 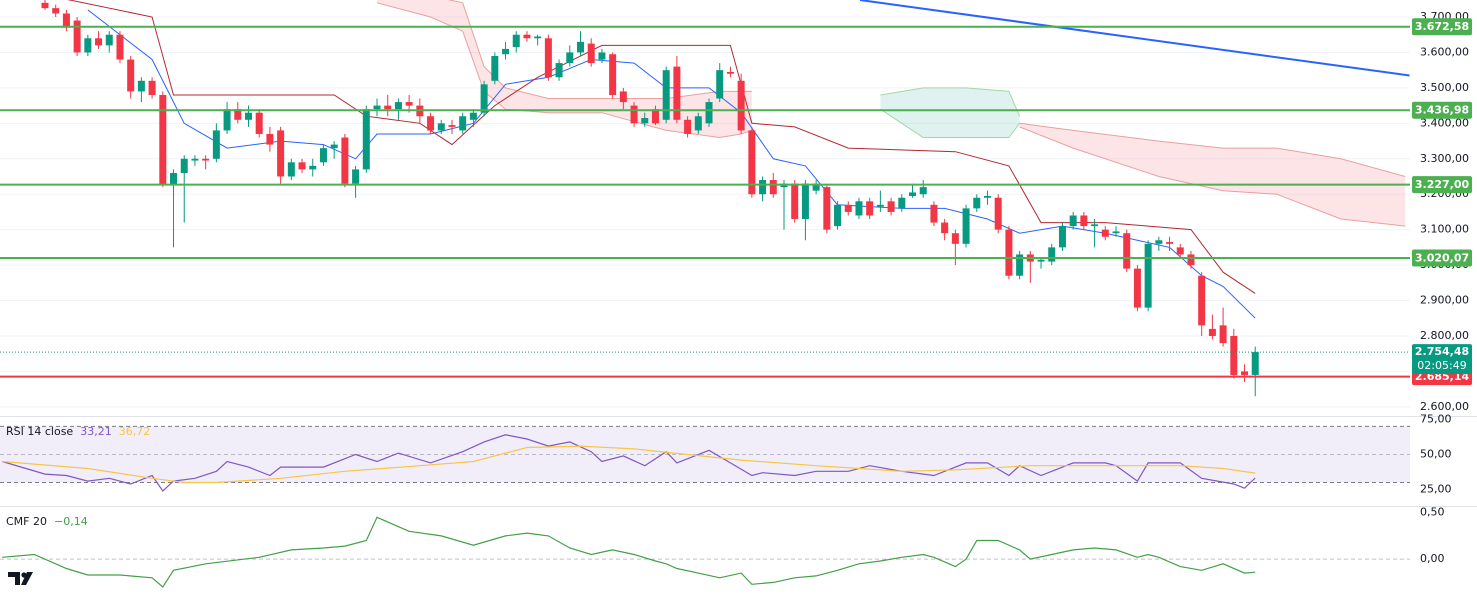 What do you see at coordinates (1444, 300) in the screenshot?
I see `y-tick-label: 2.900,00` at bounding box center [1444, 300].